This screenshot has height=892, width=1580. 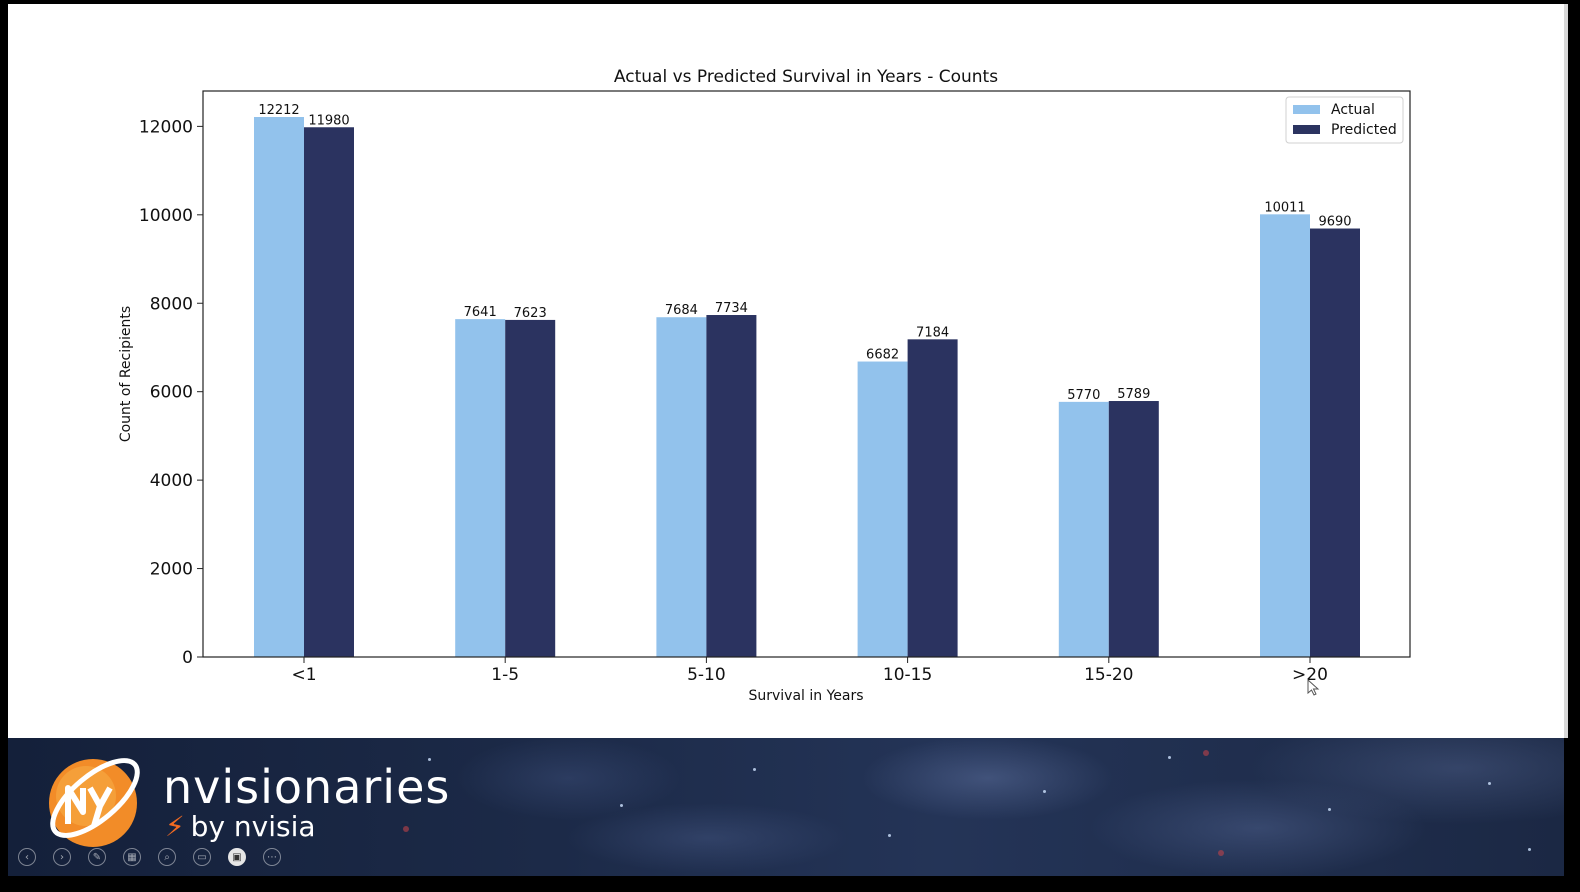 What do you see at coordinates (278, 110) in the screenshot?
I see `data-label-actual-0: 12212` at bounding box center [278, 110].